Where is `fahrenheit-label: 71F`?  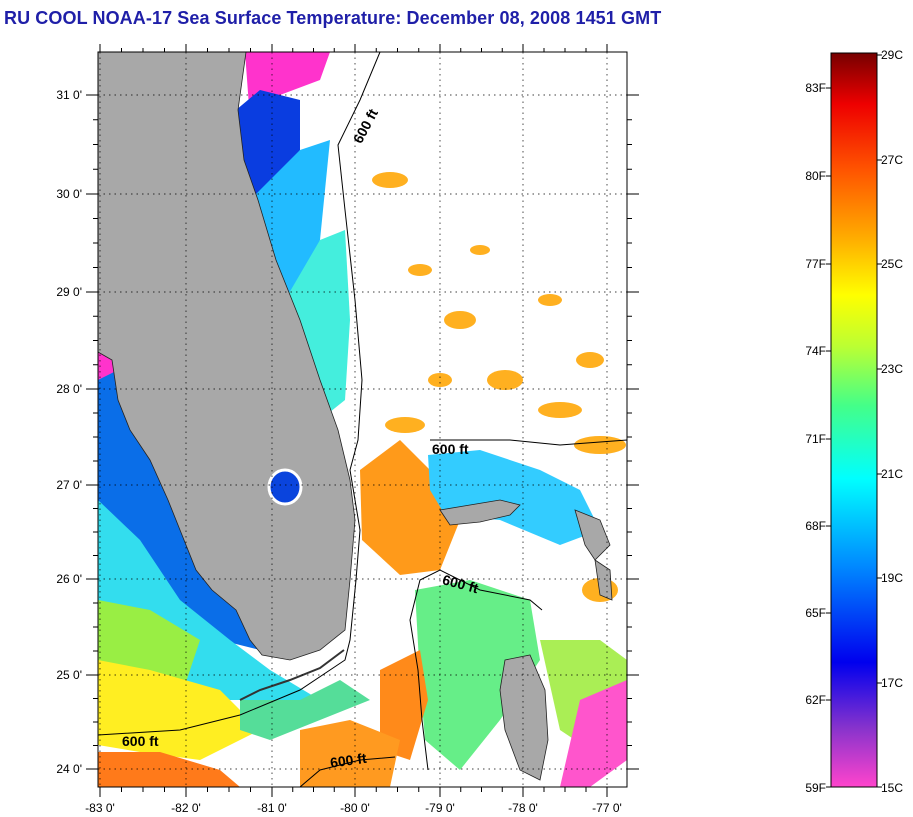 fahrenheit-label: 71F is located at coordinates (815, 439).